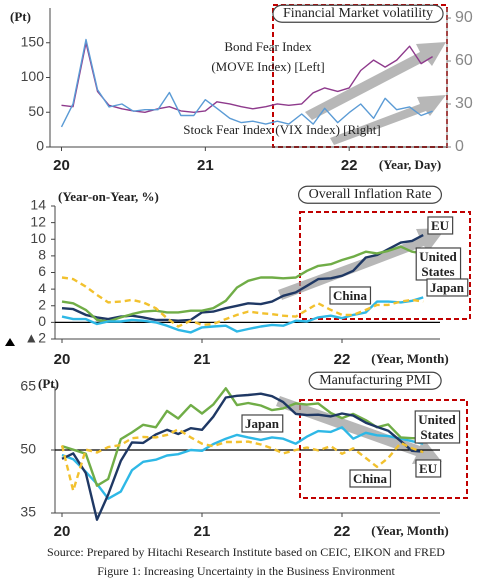  What do you see at coordinates (35, 338) in the screenshot?
I see `y-tick-label: ▲2` at bounding box center [35, 338].